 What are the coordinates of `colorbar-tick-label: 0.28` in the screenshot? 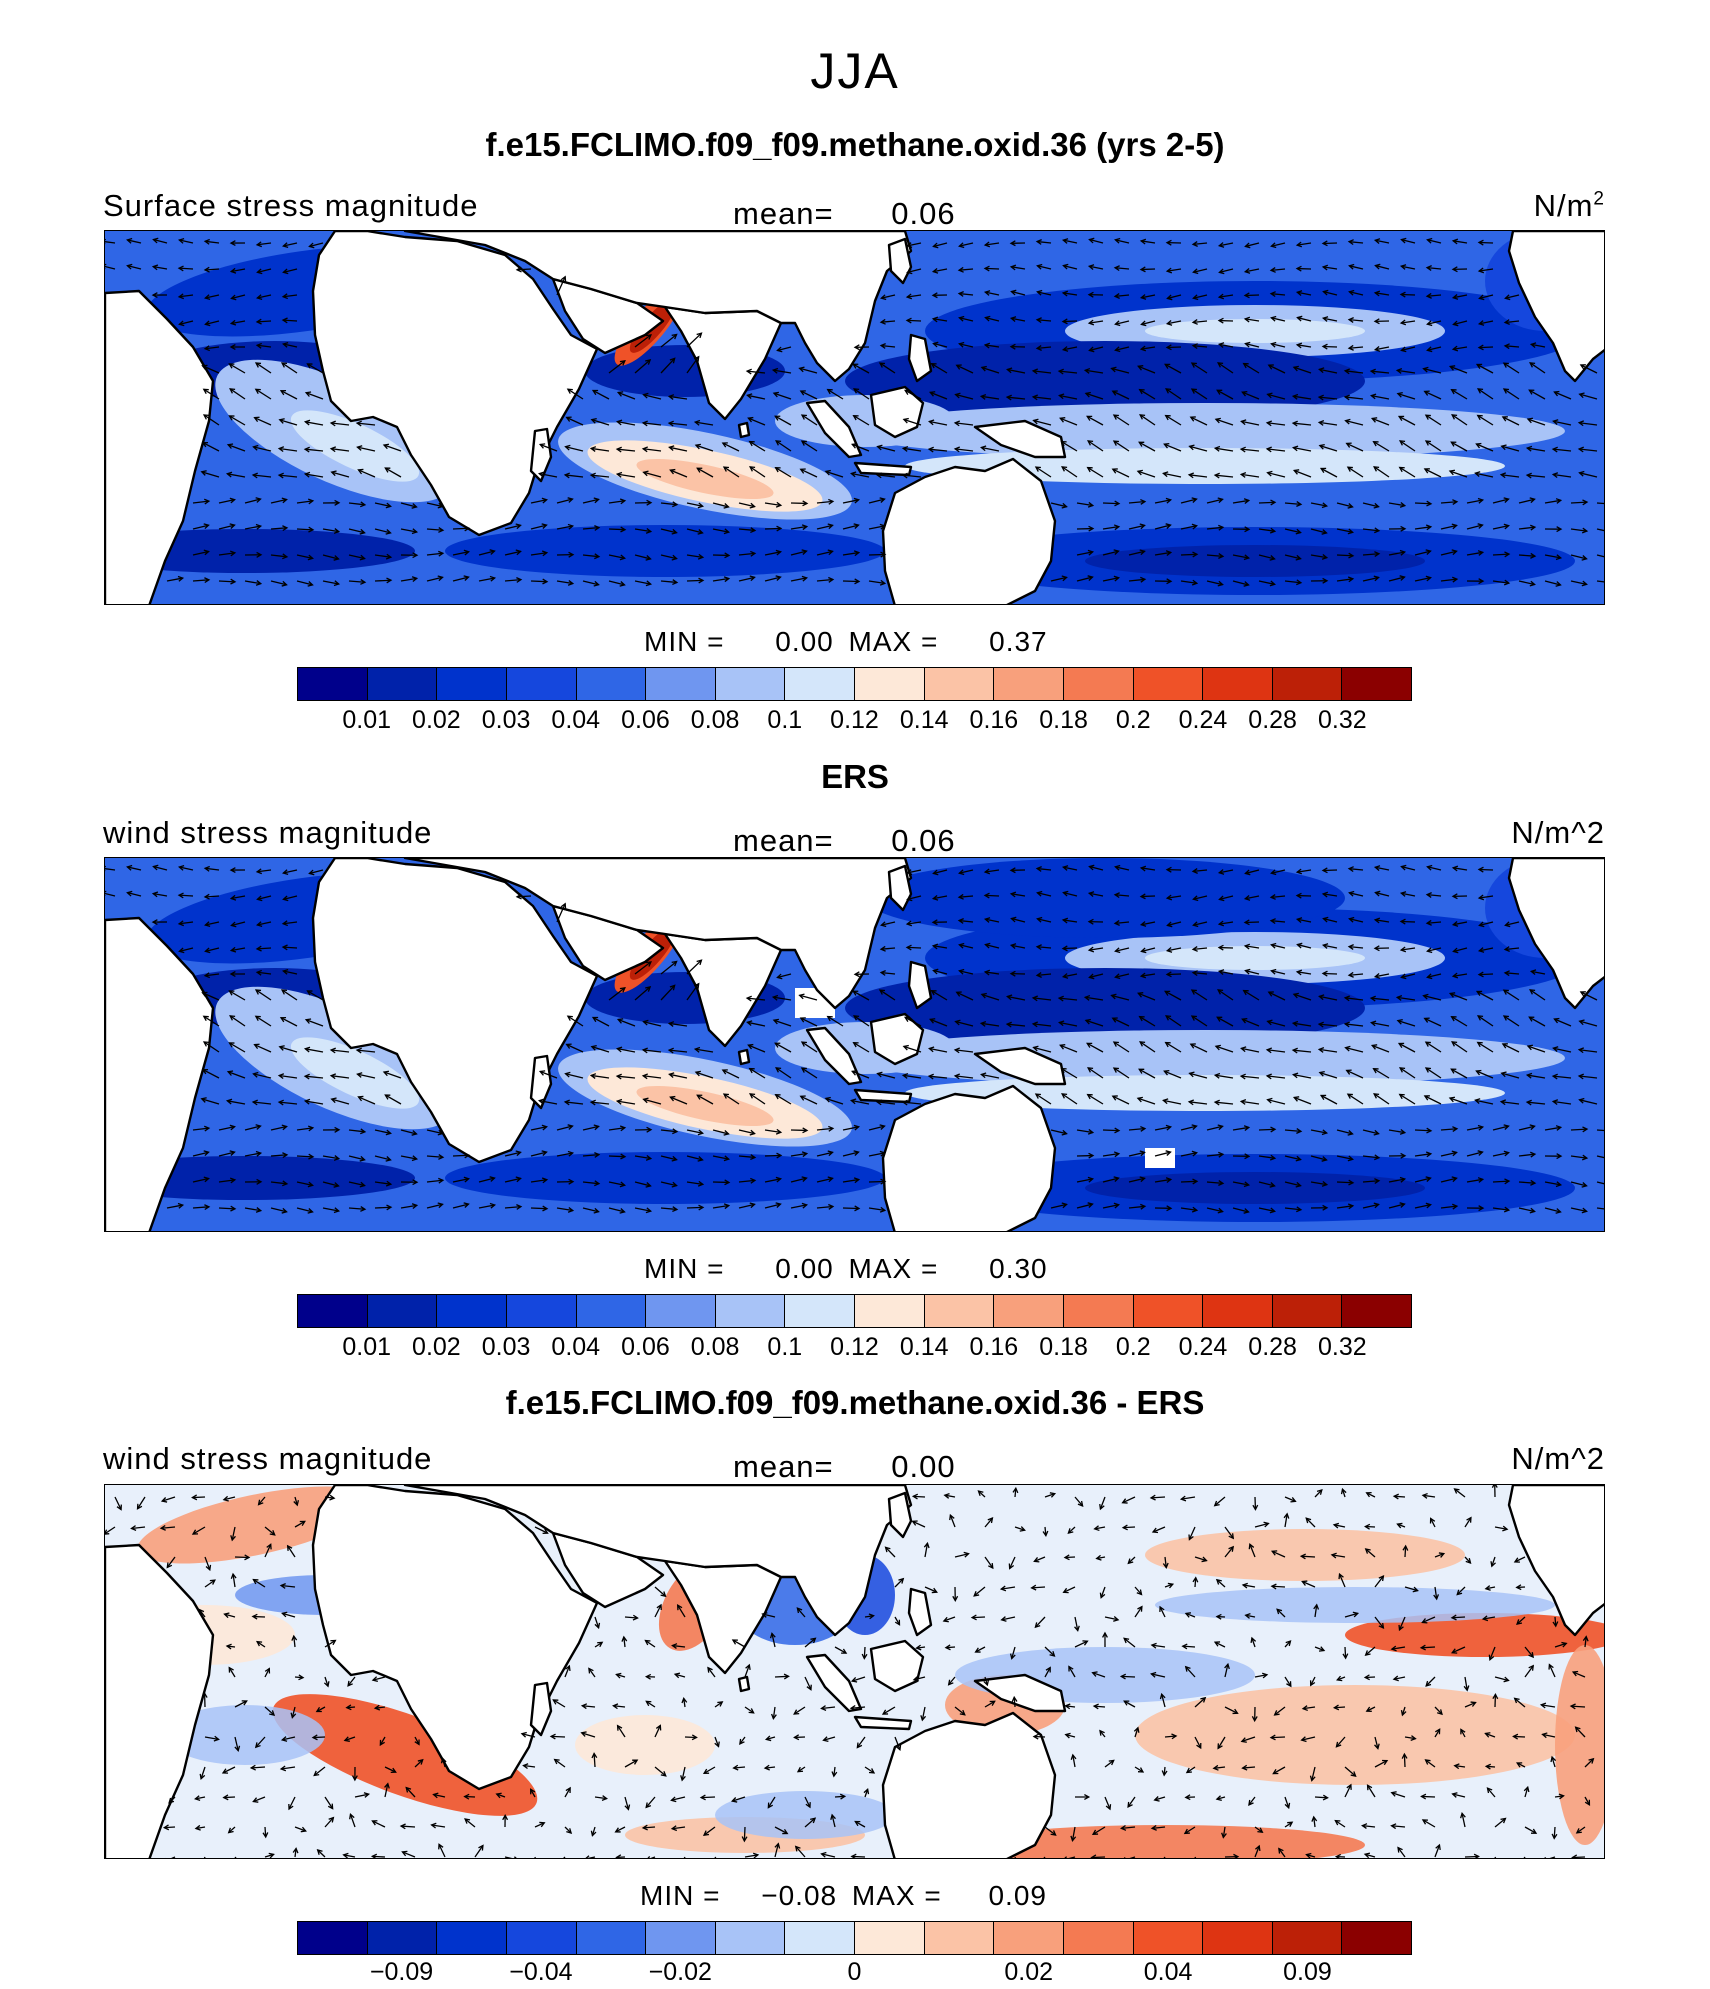 It's located at (1272, 1347).